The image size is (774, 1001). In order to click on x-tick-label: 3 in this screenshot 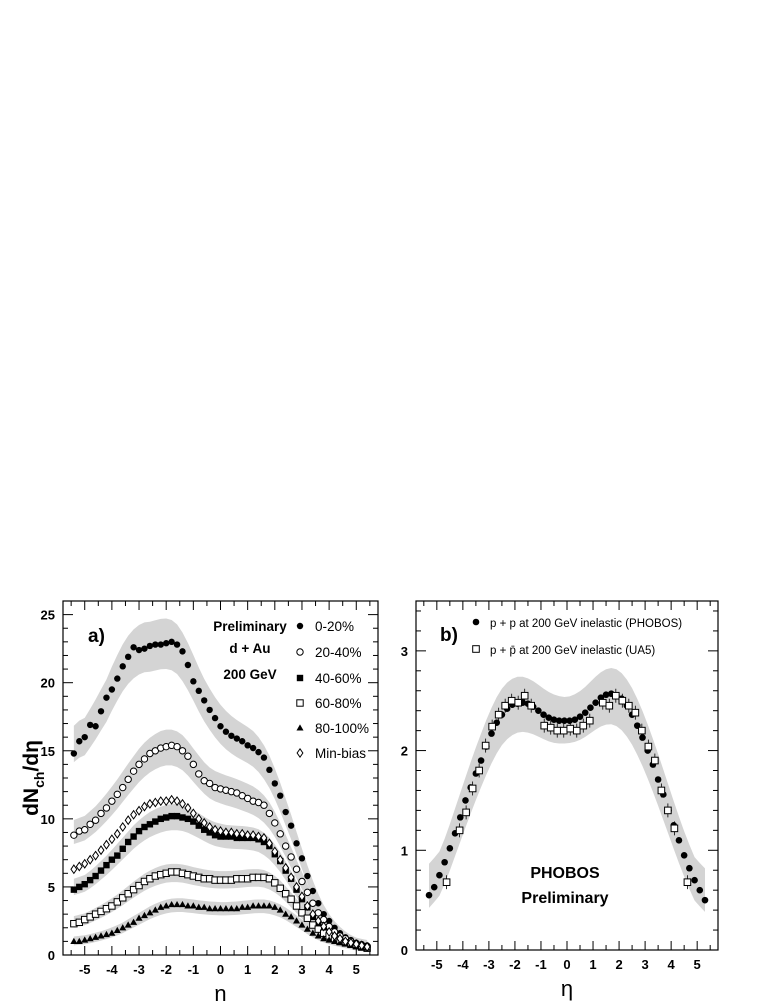, I will do `click(644, 964)`.